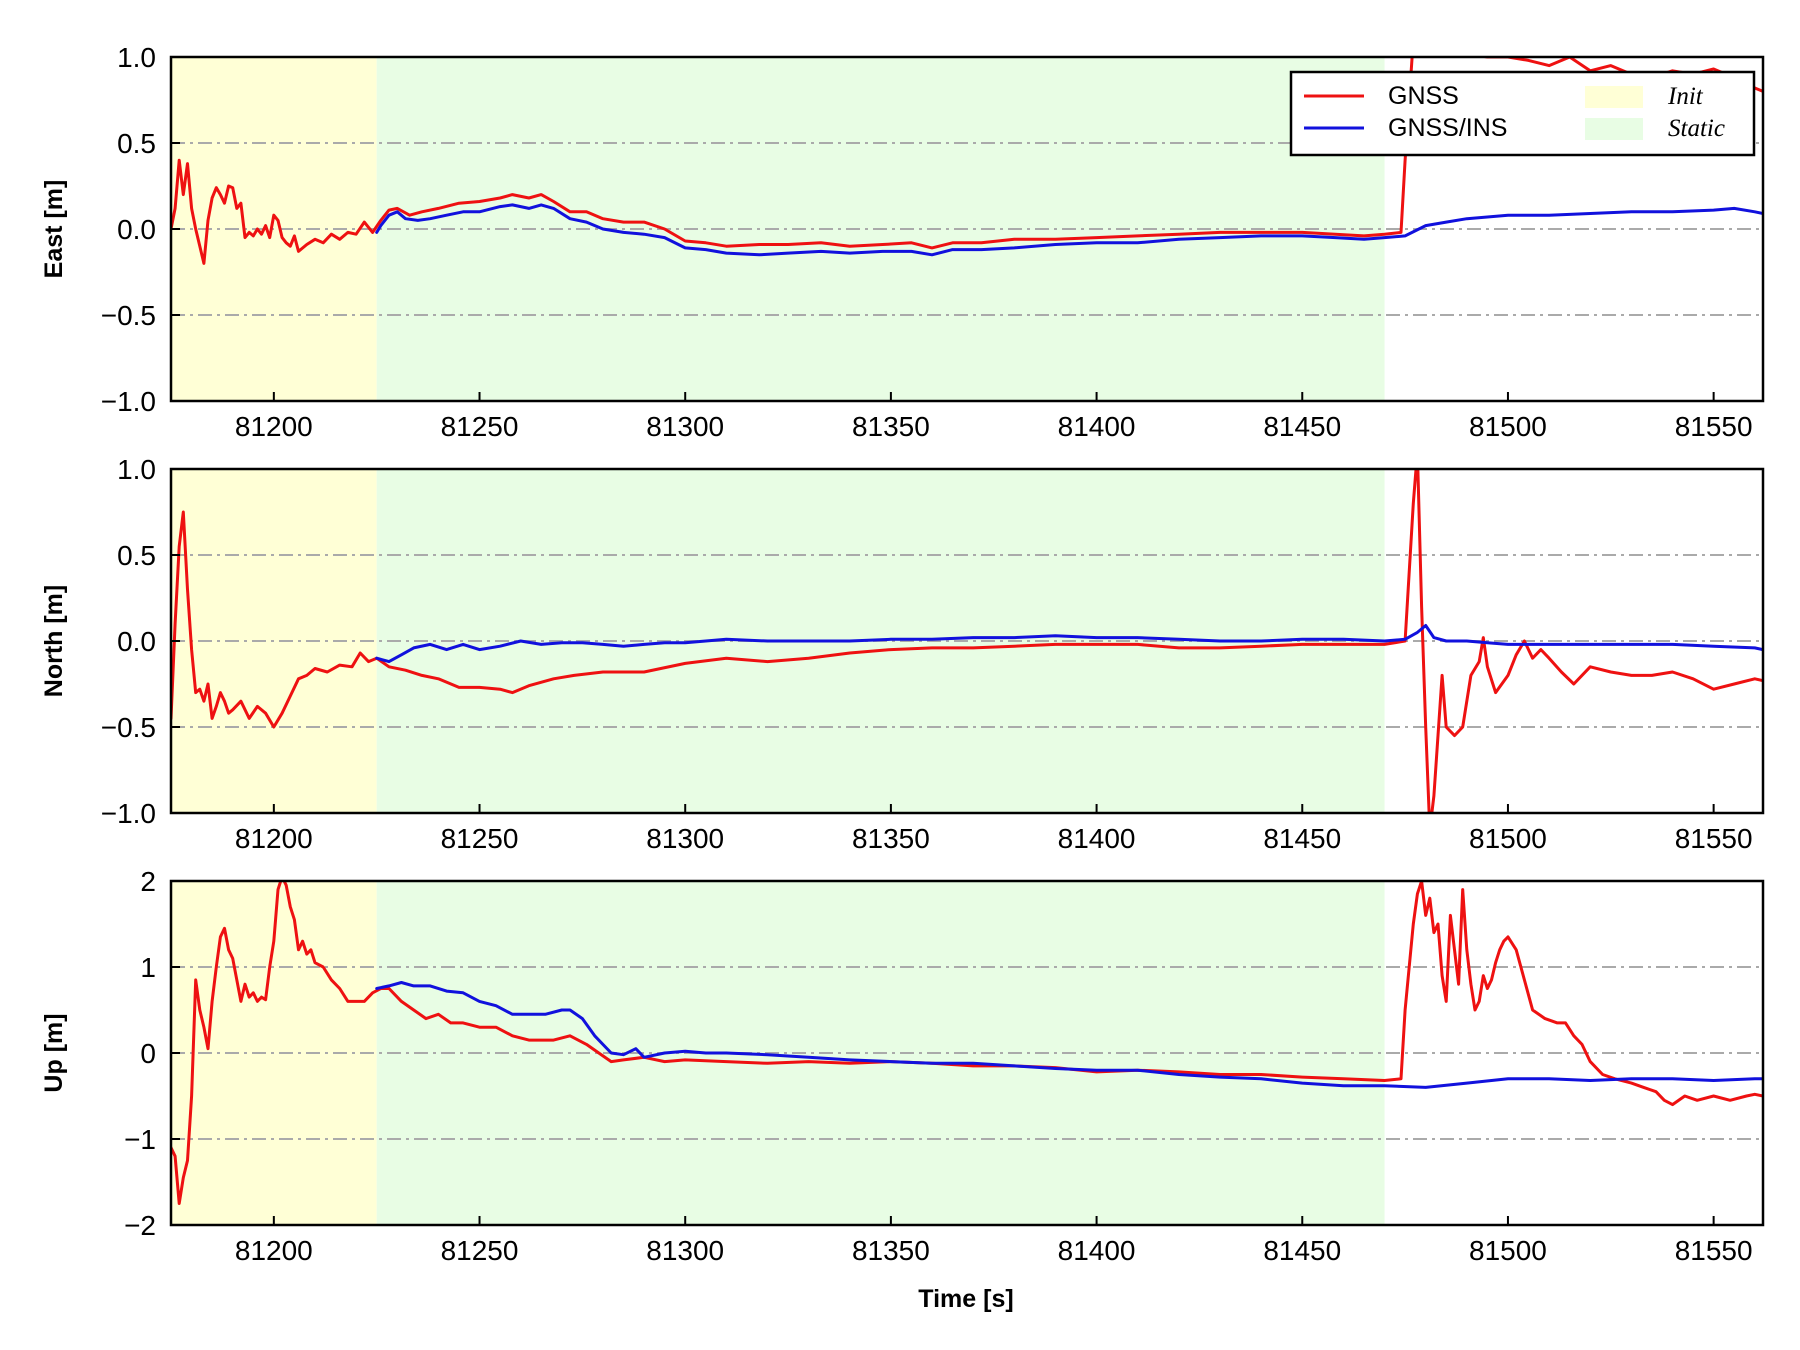 Image resolution: width=1800 pixels, height=1350 pixels. Describe the element at coordinates (140, 1225) in the screenshot. I see `y-tick-label: −2` at that location.